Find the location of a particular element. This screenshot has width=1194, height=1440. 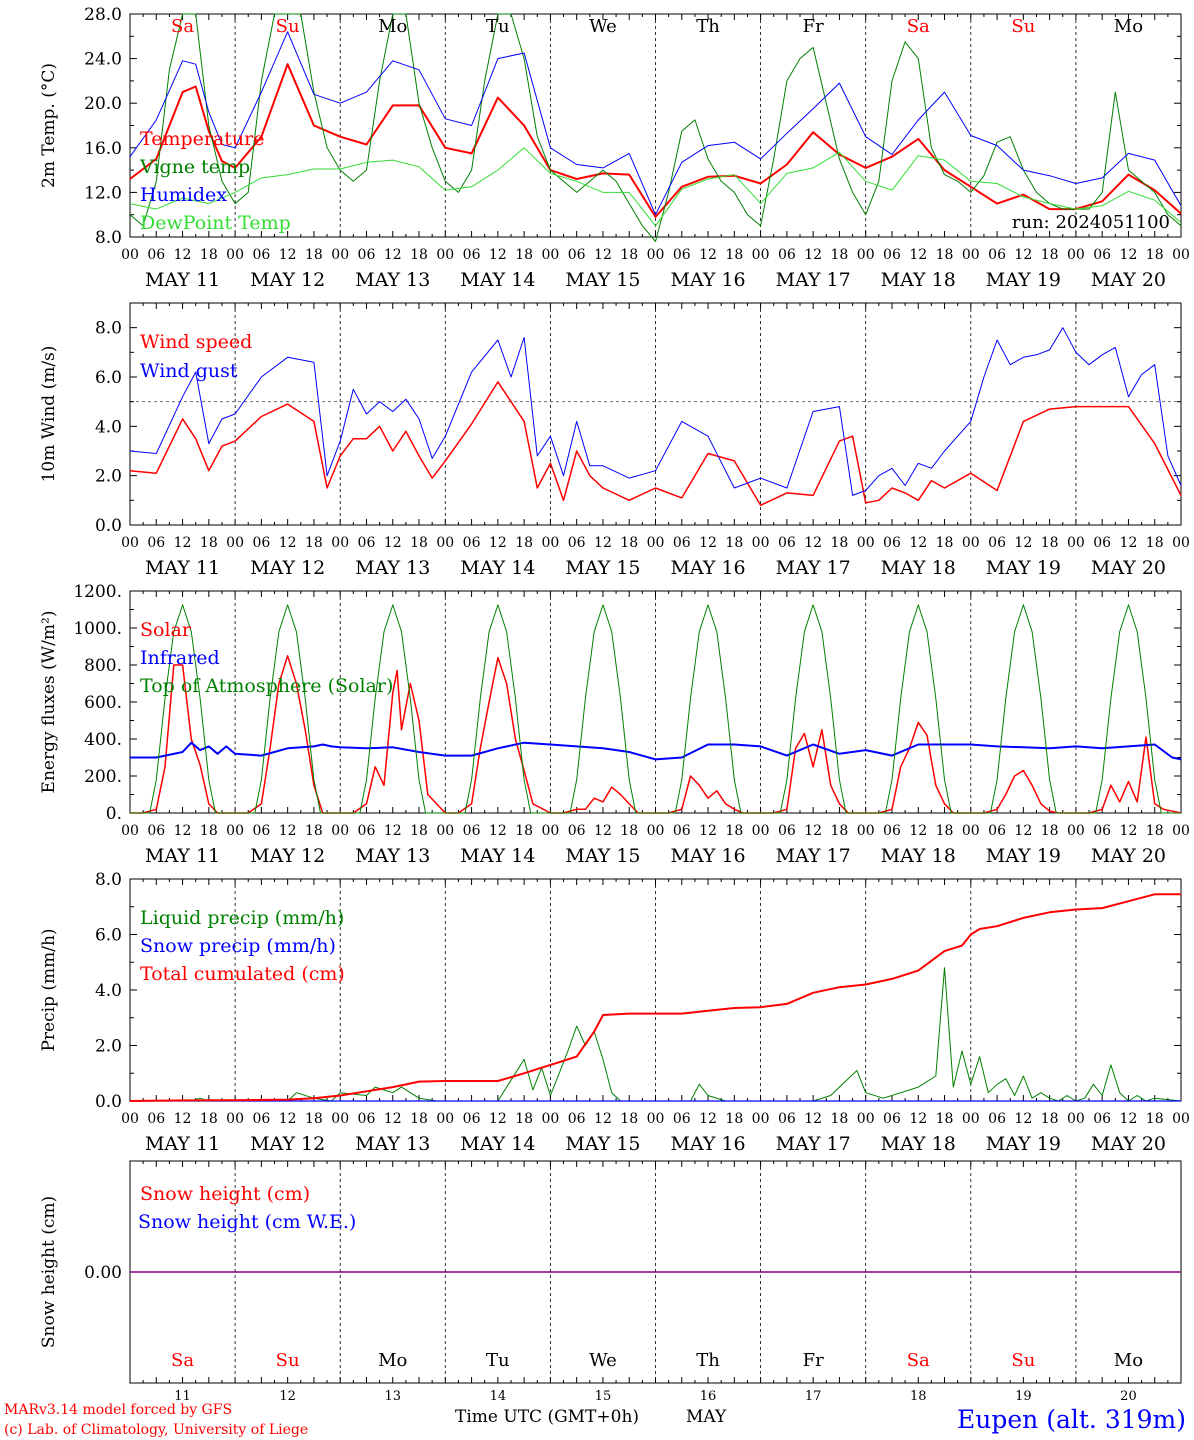

series-line-total-cumulated-cm- is located at coordinates (655, 997).